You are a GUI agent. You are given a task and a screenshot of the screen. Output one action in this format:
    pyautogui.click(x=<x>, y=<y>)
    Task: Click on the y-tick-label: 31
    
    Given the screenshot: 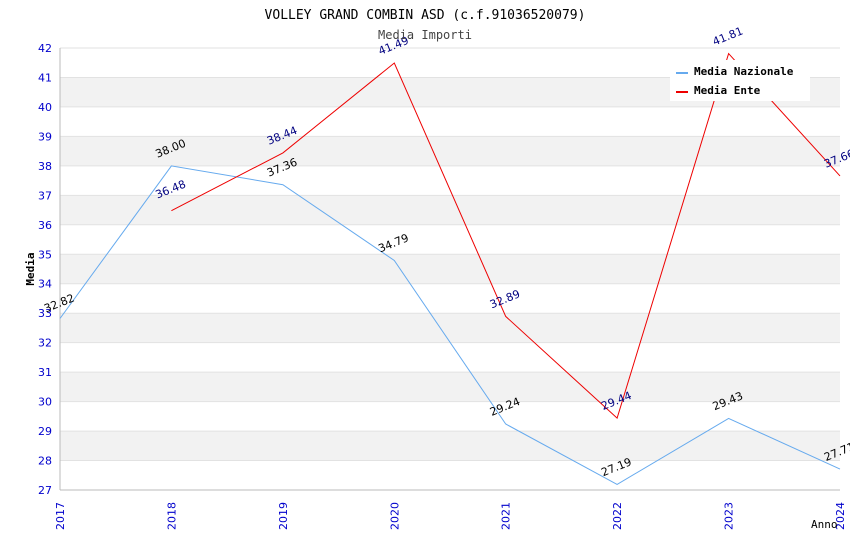 What is the action you would take?
    pyautogui.click(x=45, y=372)
    